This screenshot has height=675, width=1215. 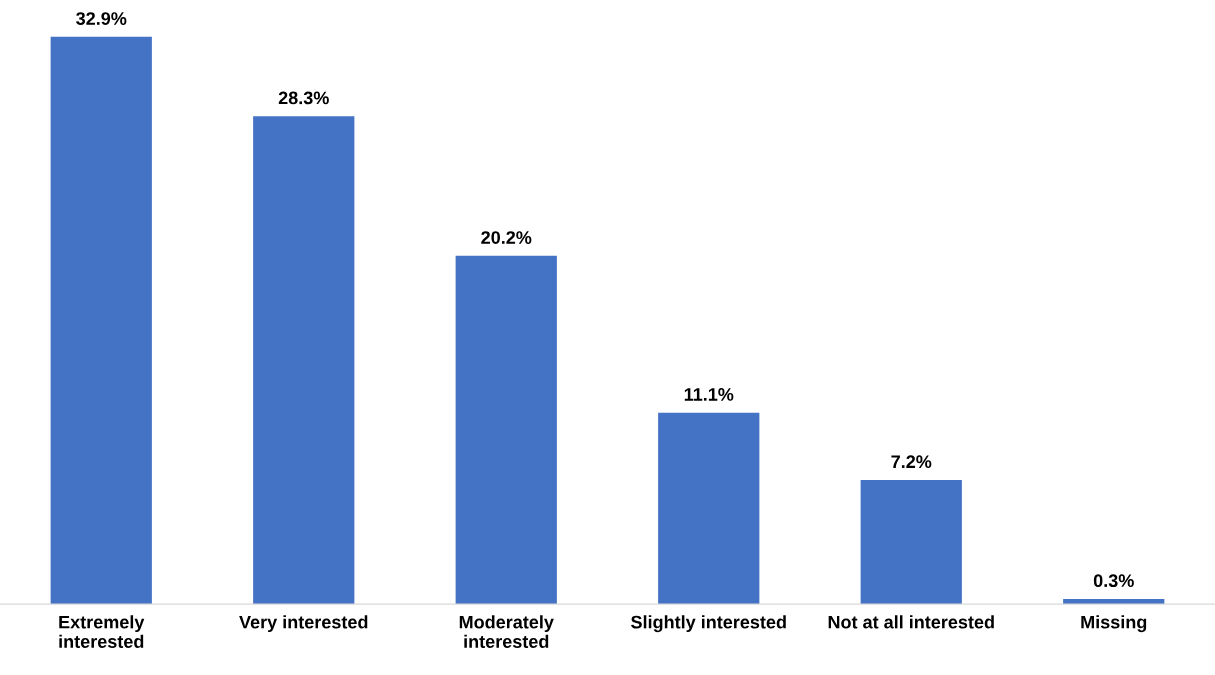 I want to click on x-tick-label: Missing, so click(x=1114, y=624).